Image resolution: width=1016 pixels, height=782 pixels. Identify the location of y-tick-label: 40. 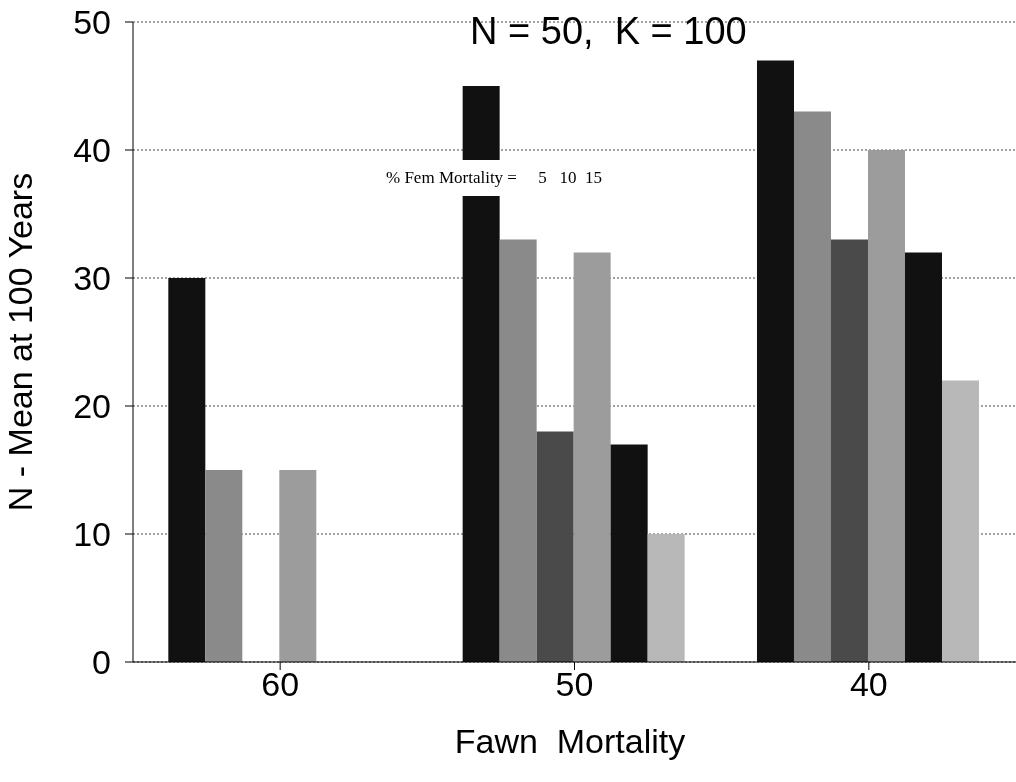
(92, 150).